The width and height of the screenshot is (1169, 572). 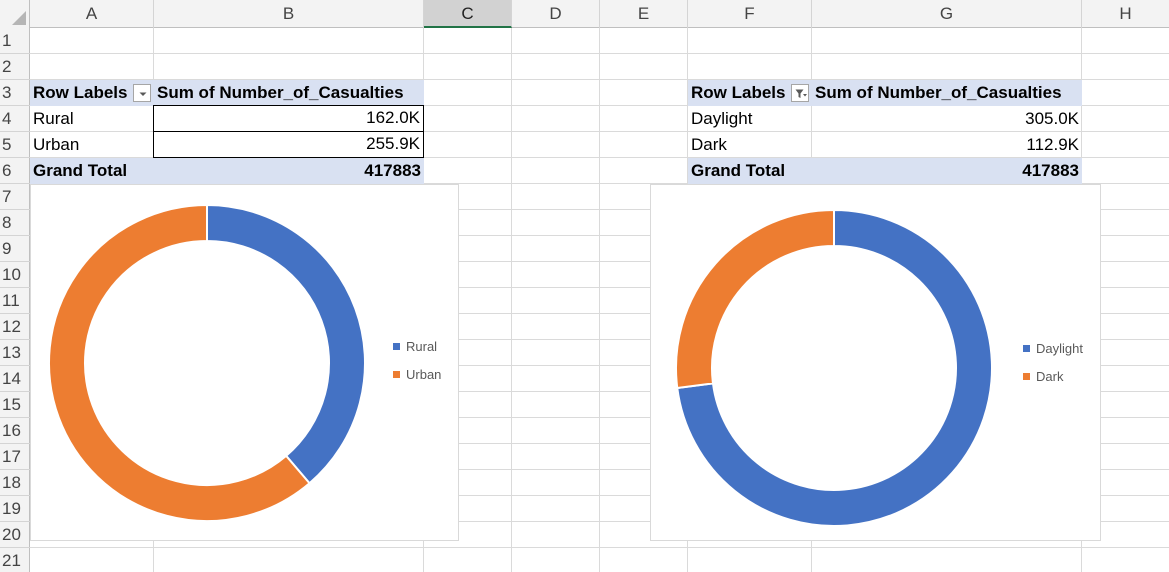 I want to click on legend-label: Daylight, so click(x=1059, y=348).